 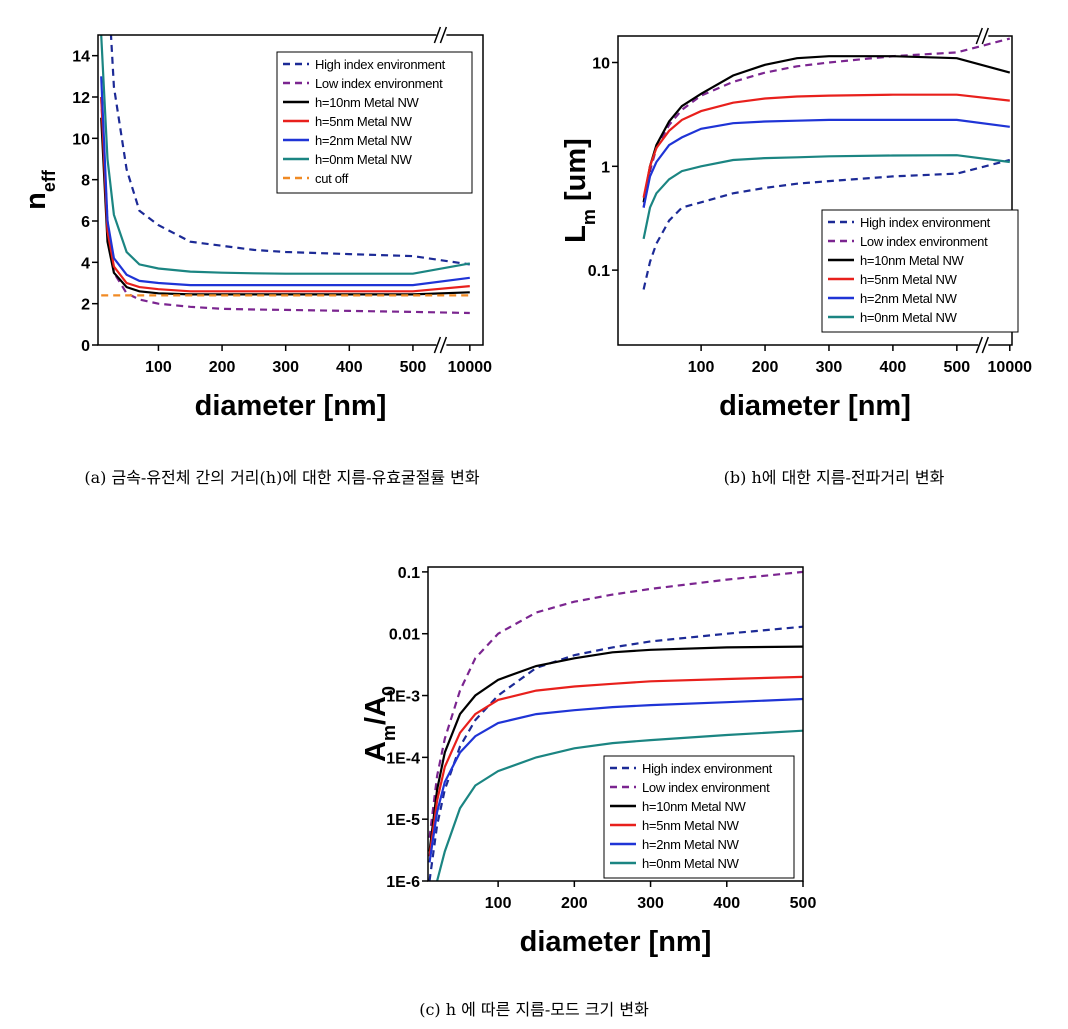 I want to click on y-tick-label: 2, so click(x=85, y=305).